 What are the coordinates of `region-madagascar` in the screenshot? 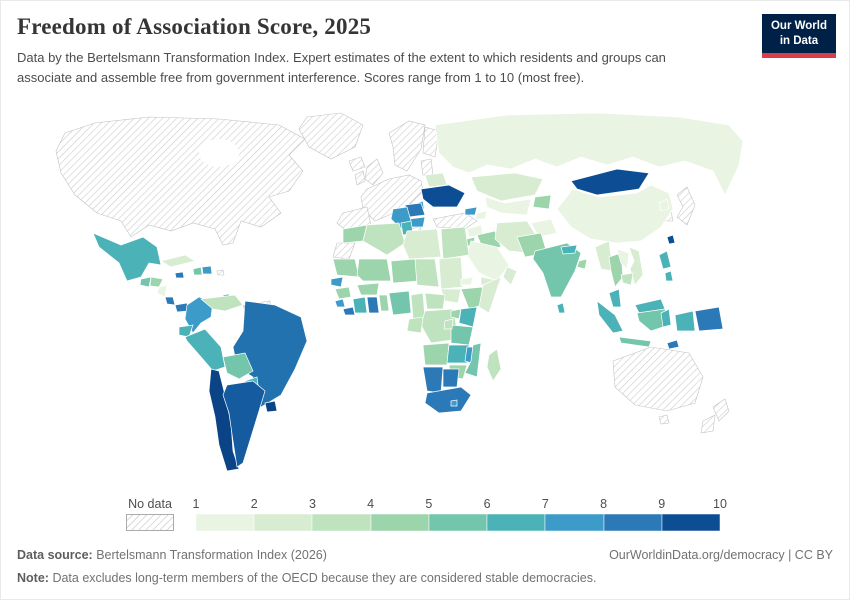 It's located at (494, 365).